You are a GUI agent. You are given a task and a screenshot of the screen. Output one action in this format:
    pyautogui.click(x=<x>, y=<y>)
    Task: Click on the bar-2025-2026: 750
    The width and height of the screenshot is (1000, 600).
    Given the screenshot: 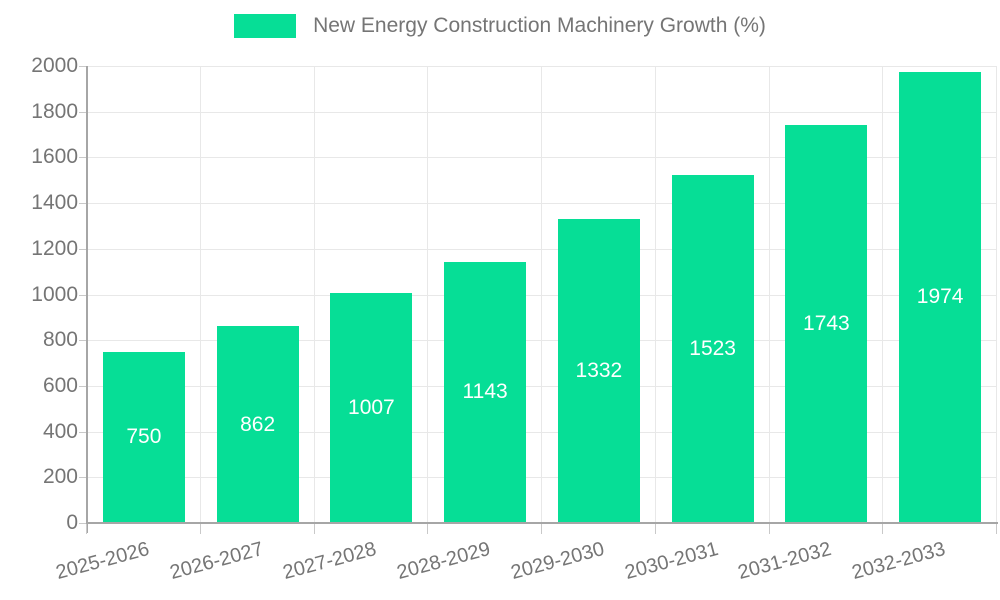 What is the action you would take?
    pyautogui.click(x=143, y=437)
    